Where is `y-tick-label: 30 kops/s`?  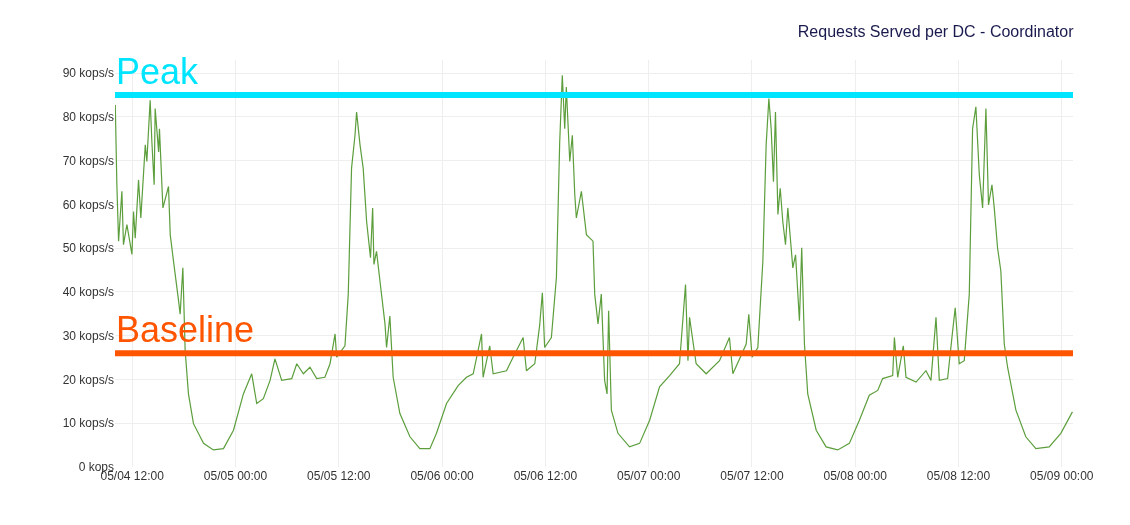
y-tick-label: 30 kops/s is located at coordinates (88, 335).